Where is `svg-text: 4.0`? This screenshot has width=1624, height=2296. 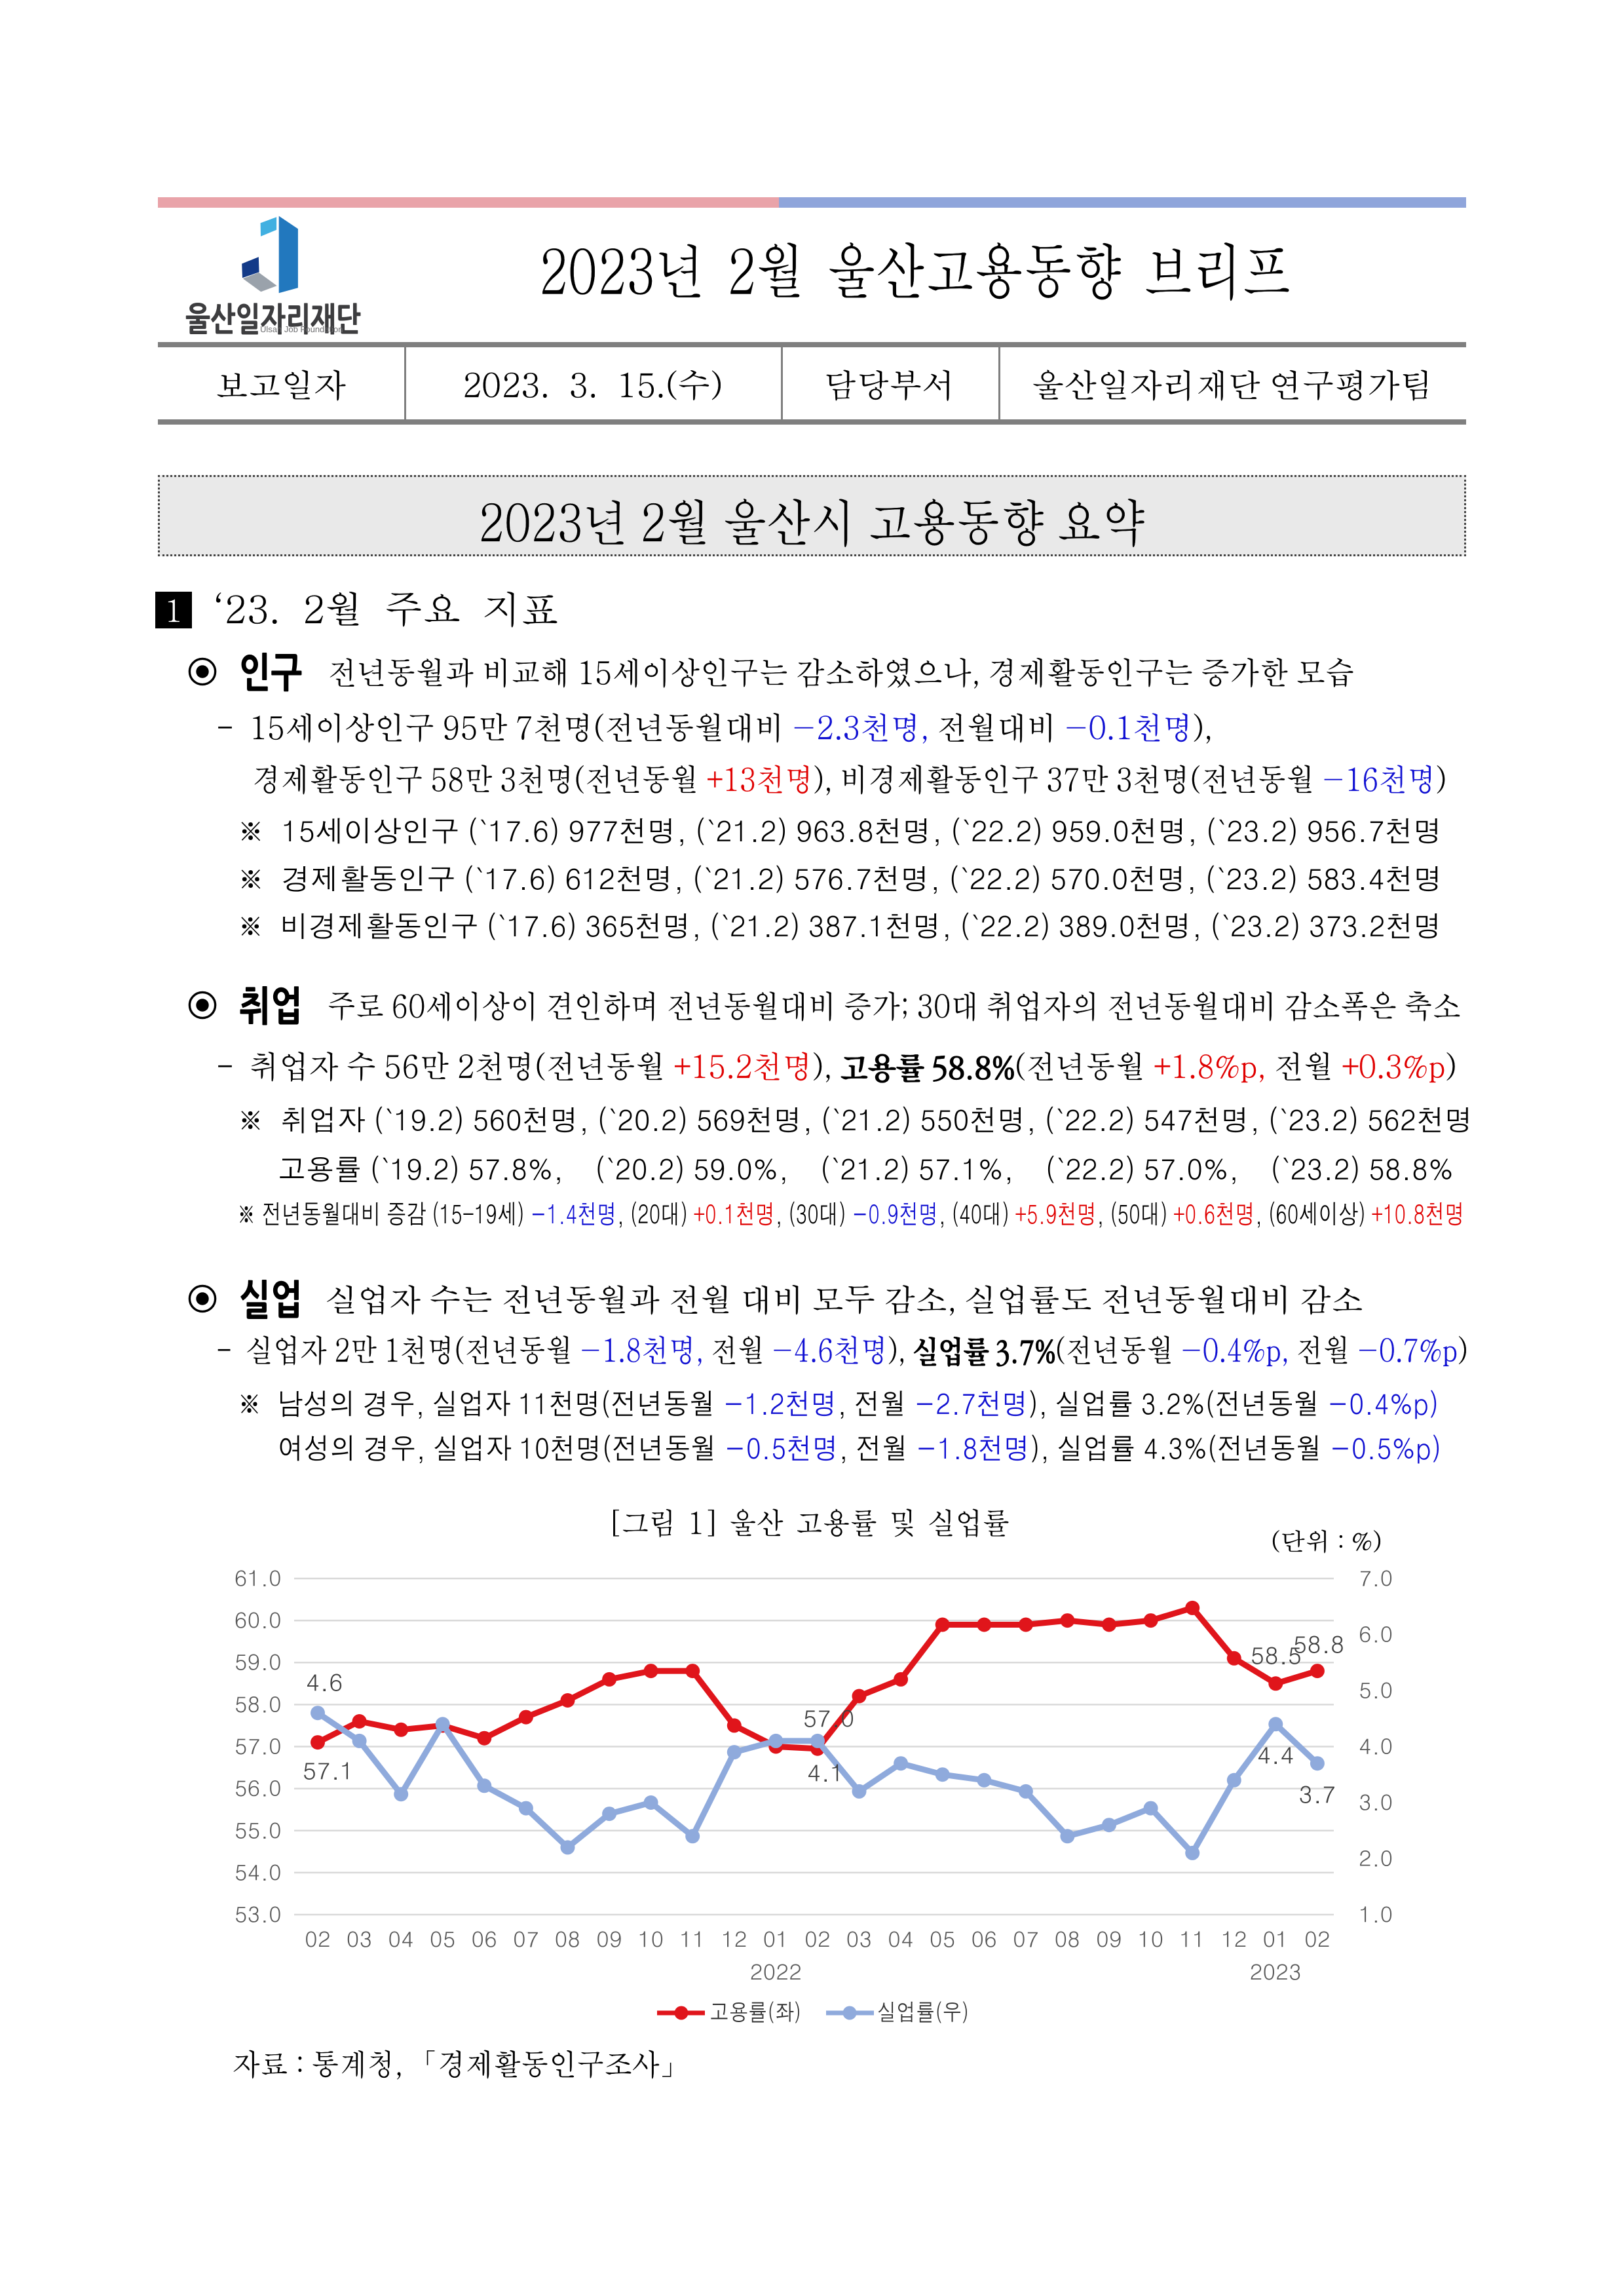 svg-text: 4.0 is located at coordinates (1376, 1745).